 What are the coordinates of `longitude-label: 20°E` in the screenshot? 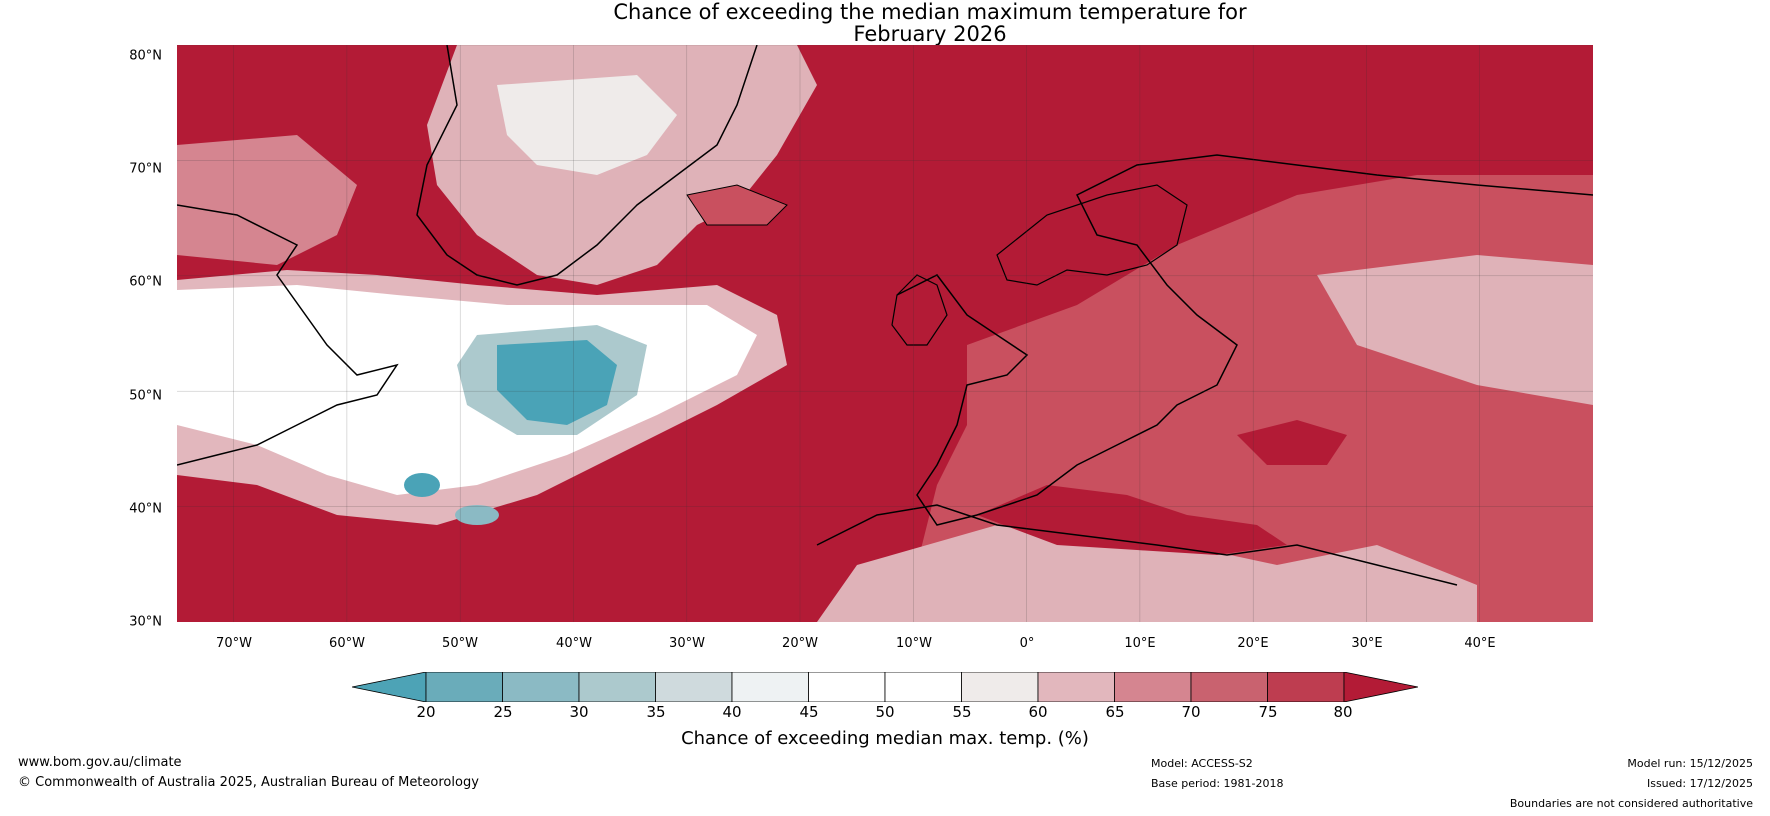 It's located at (1253, 643).